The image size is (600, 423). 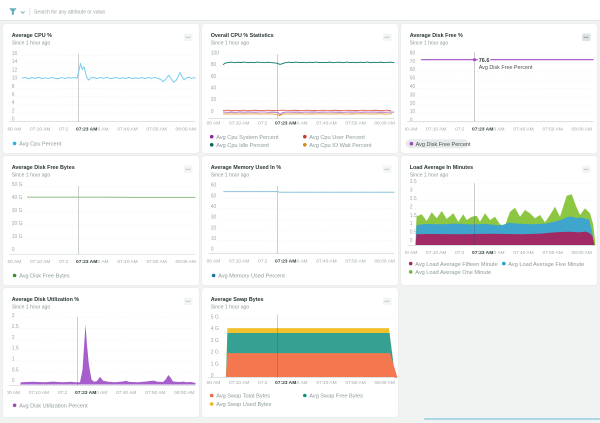 I want to click on svg-text: 12, so click(x=15, y=70).